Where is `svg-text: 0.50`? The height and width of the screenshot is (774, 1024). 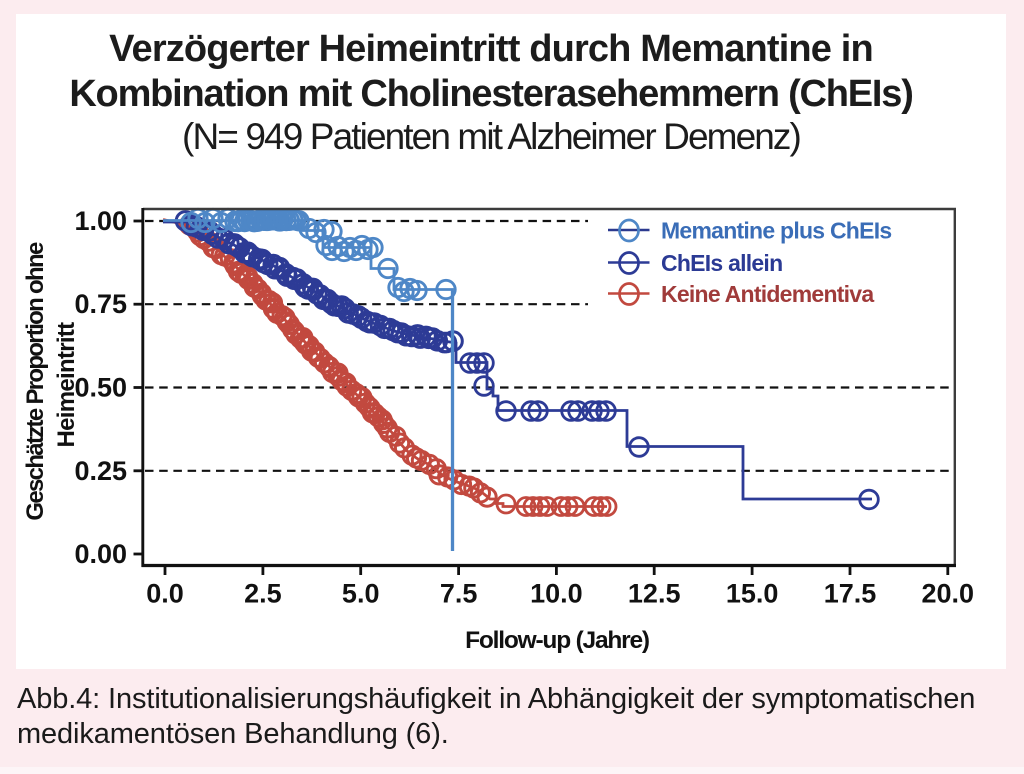 svg-text: 0.50 is located at coordinates (100, 388).